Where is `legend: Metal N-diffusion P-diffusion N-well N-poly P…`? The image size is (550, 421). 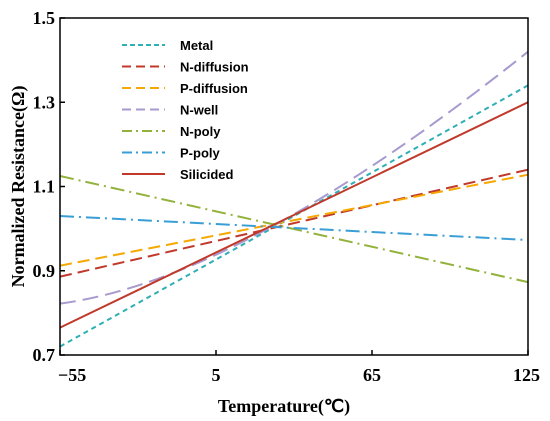 legend: Metal N-diffusion P-diffusion N-well N-poly P… is located at coordinates (185, 110).